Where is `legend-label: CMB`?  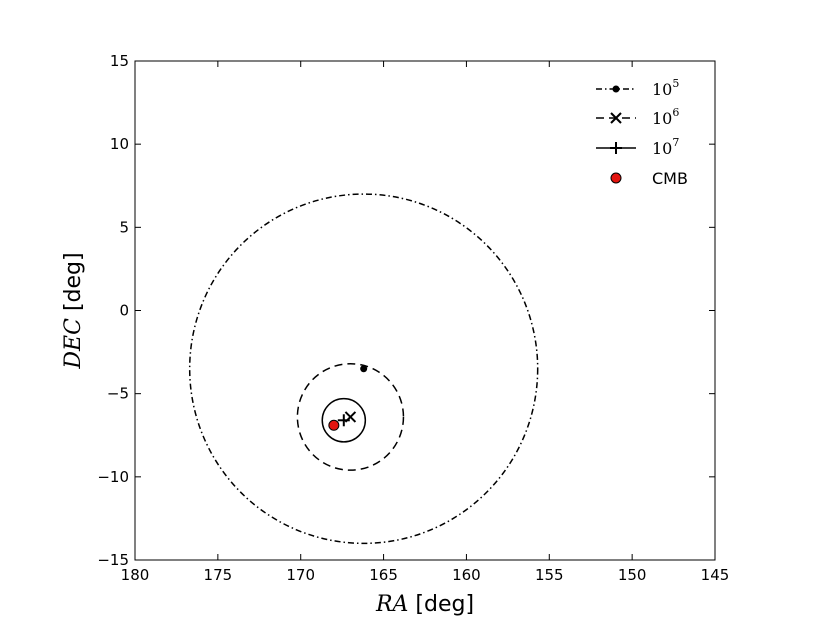 legend-label: CMB is located at coordinates (670, 178).